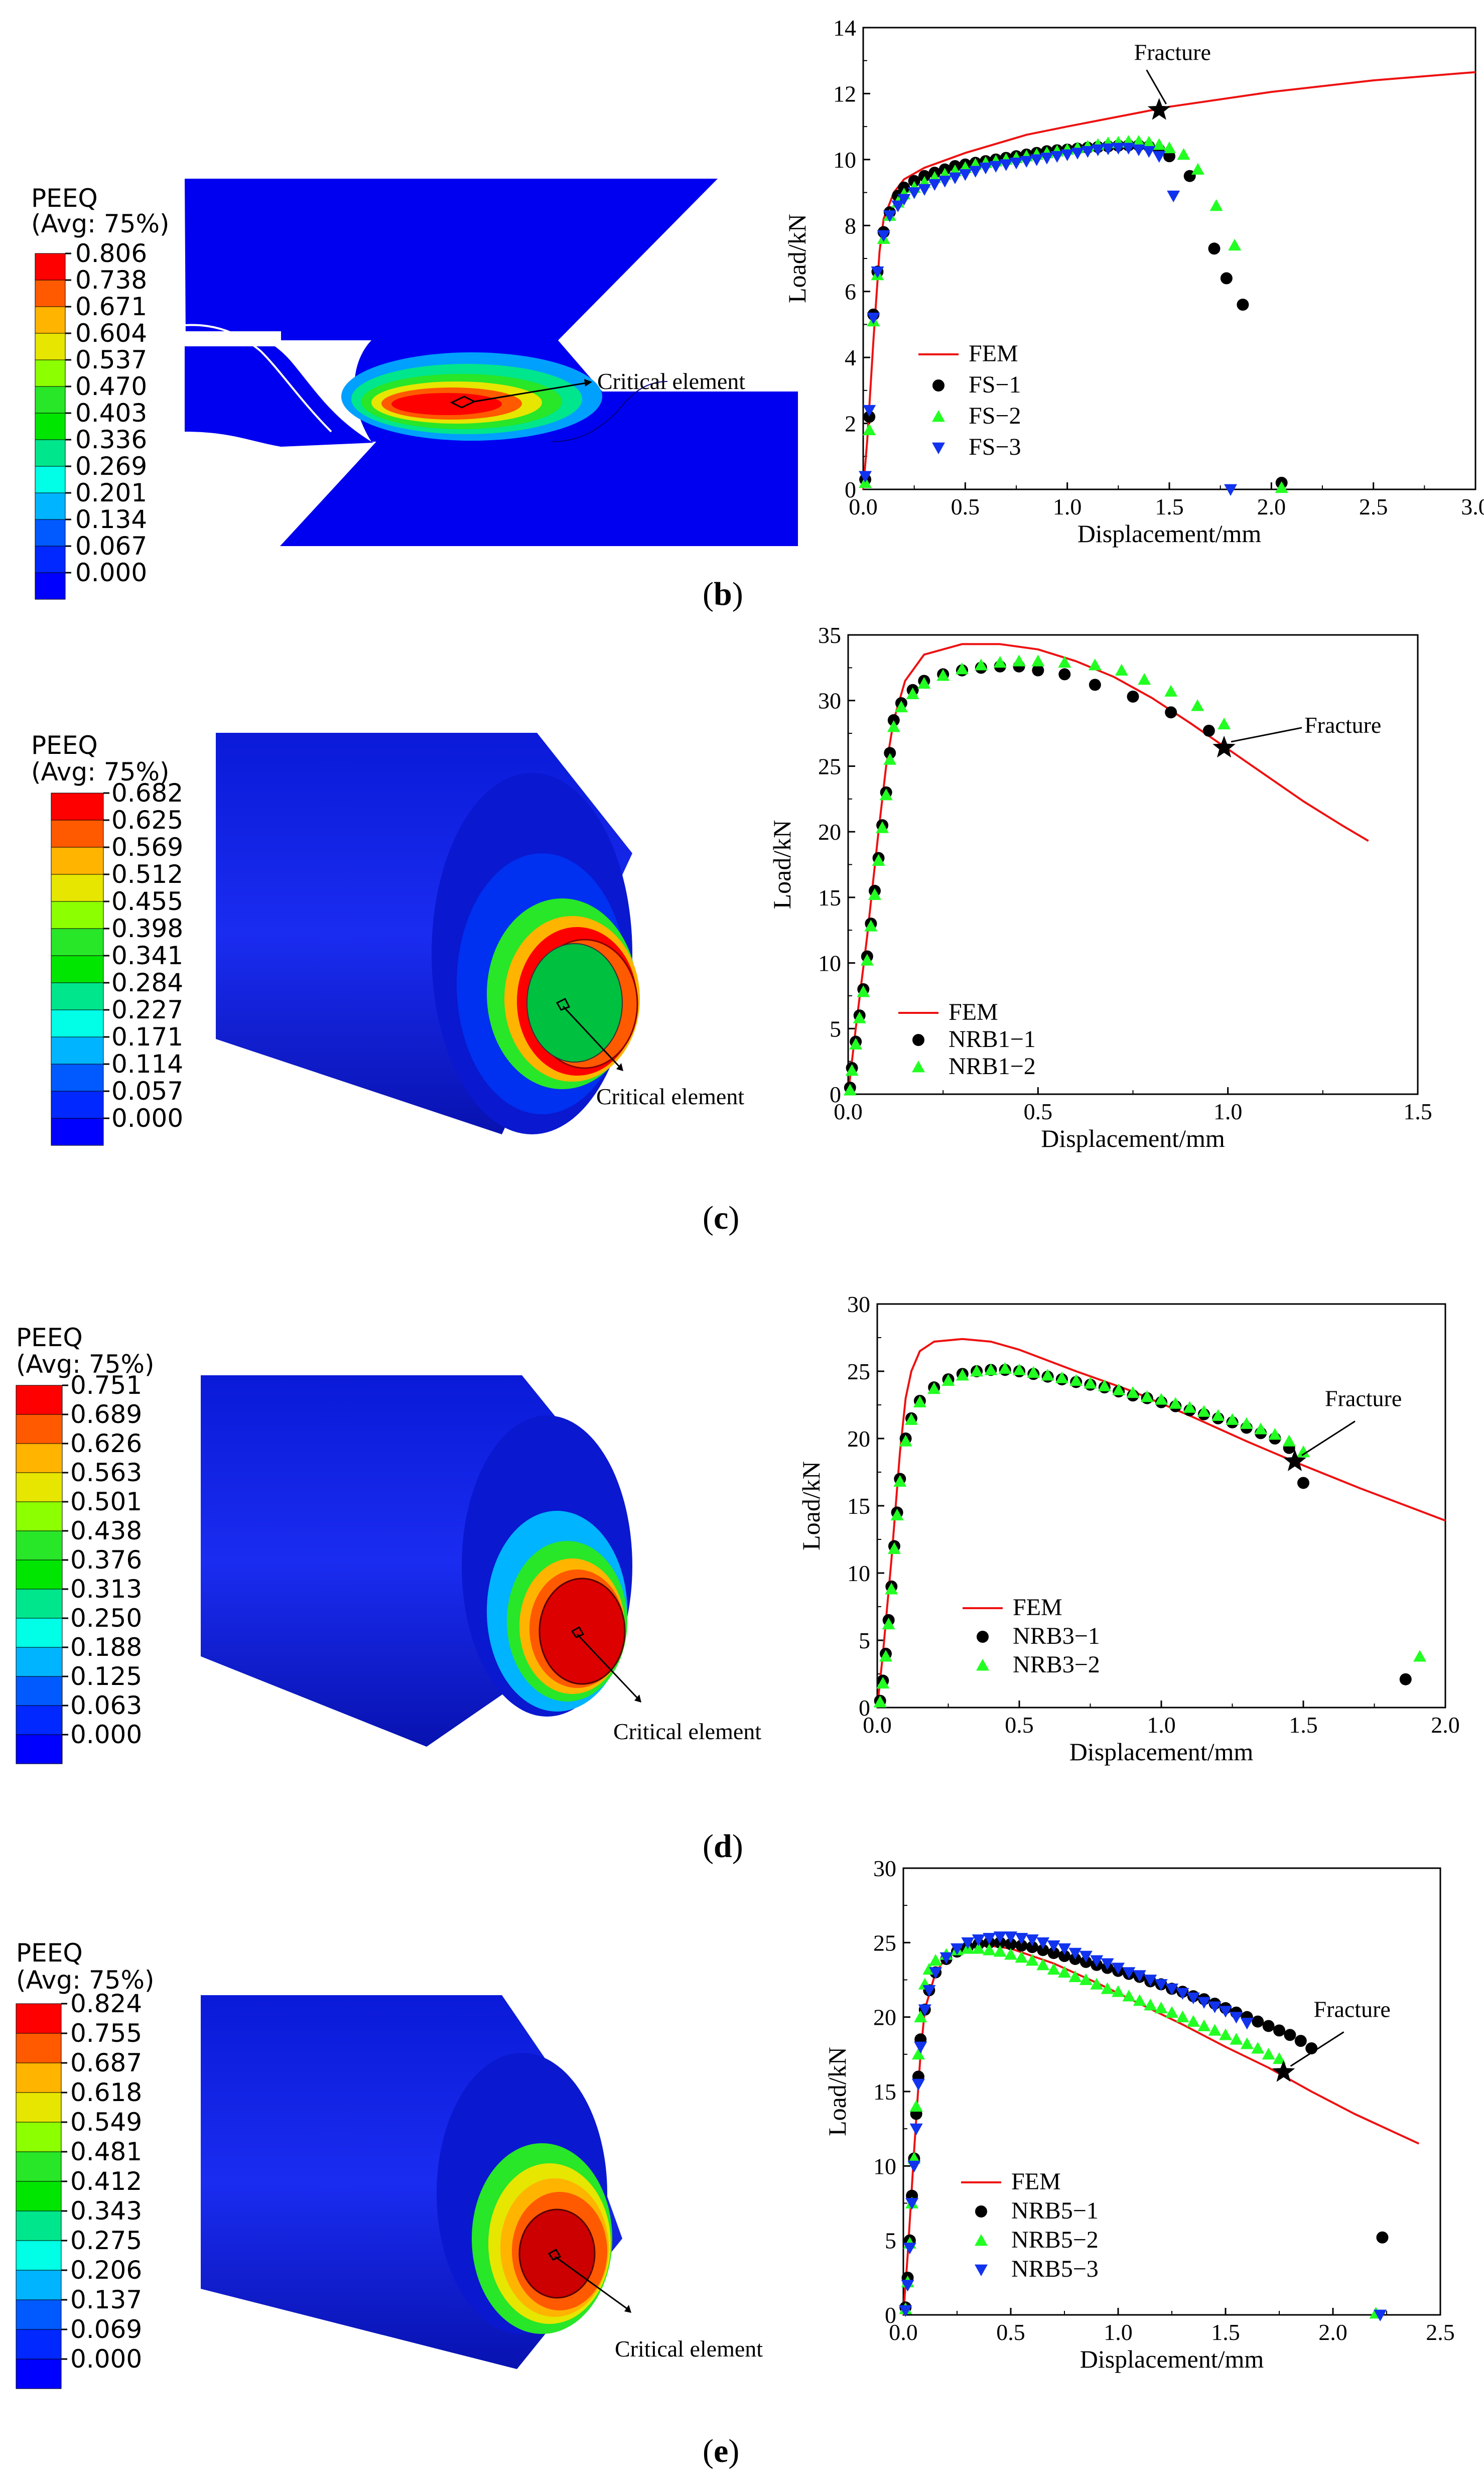 The width and height of the screenshot is (1484, 2478). What do you see at coordinates (64, 198) in the screenshot?
I see `panel-b-legend-title: PEEQ` at bounding box center [64, 198].